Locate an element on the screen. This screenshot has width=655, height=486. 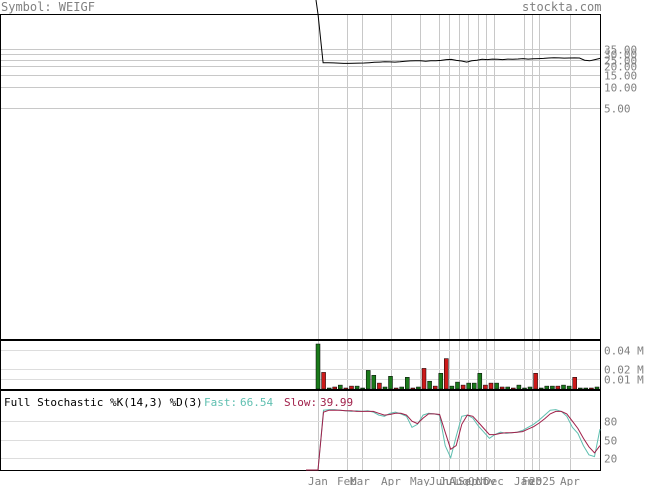
slow-value: 39.99 is located at coordinates (336, 402).